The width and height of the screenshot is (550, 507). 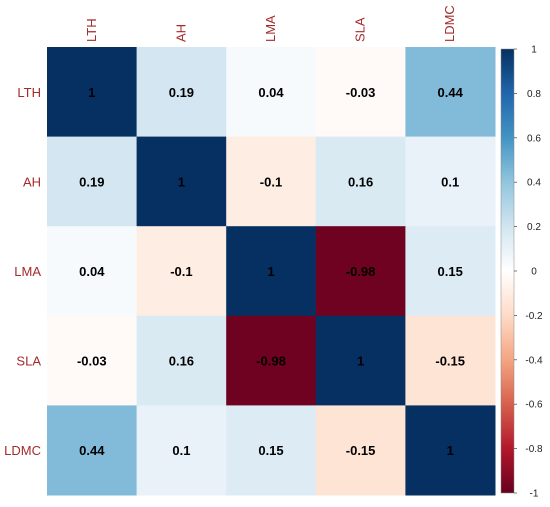 I want to click on heatmap-cell-sla-sla, so click(x=360, y=360).